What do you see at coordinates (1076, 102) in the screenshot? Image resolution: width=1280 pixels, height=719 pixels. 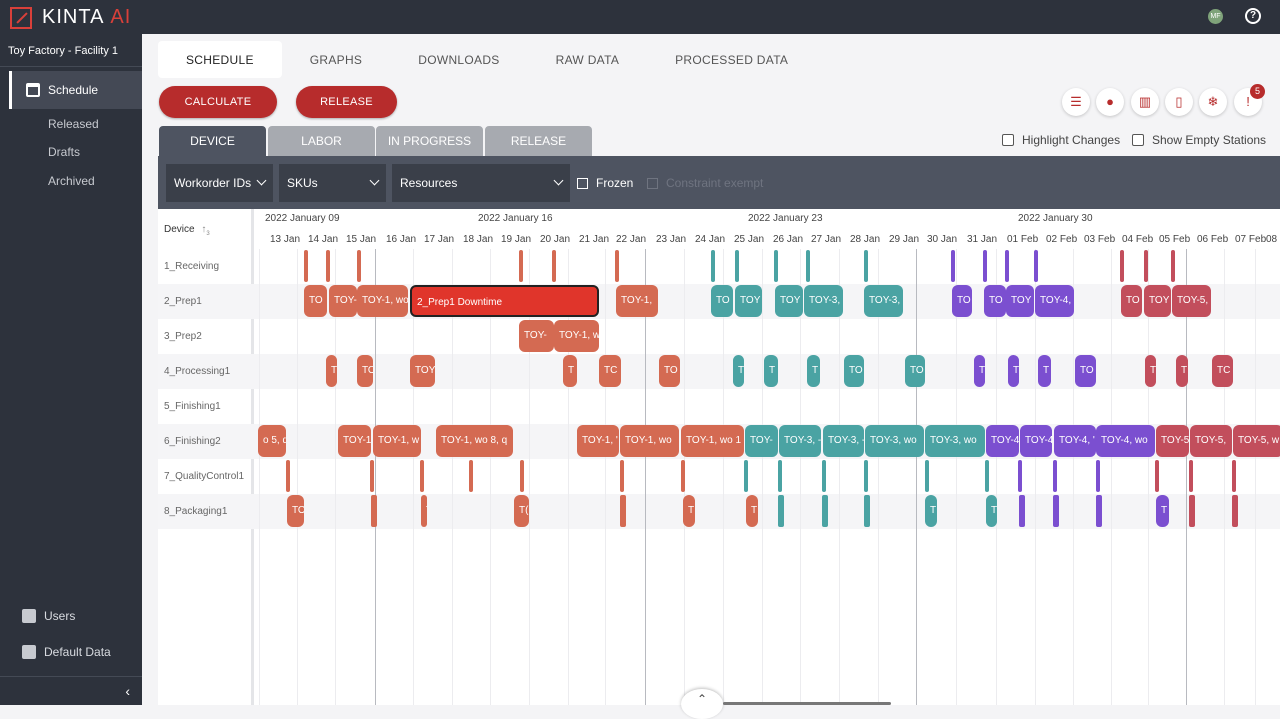 I see `settings-sliders-icon: ☰` at bounding box center [1076, 102].